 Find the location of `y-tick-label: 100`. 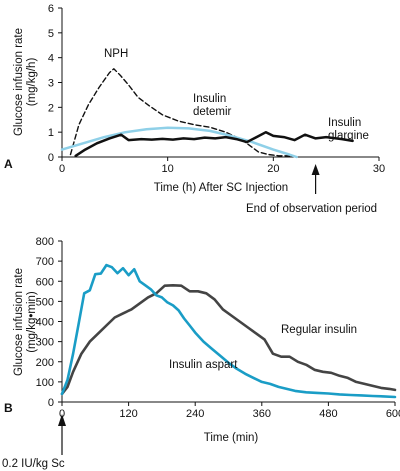

y-tick-label: 100 is located at coordinates (45, 383).